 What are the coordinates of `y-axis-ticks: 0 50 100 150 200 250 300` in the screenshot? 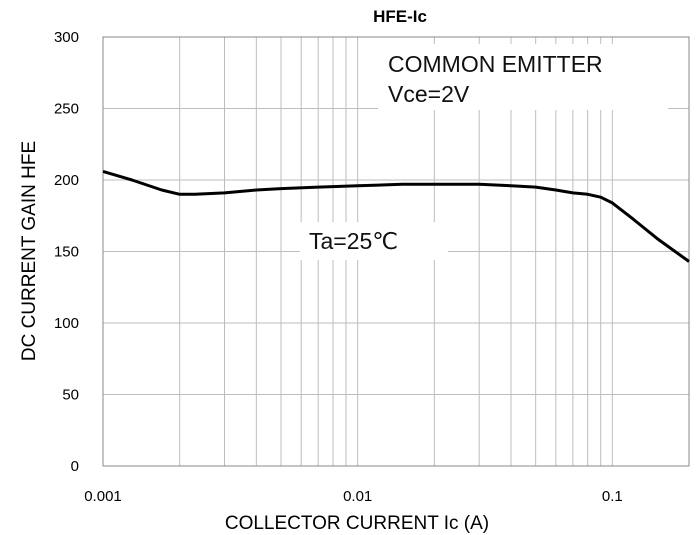 It's located at (66, 252).